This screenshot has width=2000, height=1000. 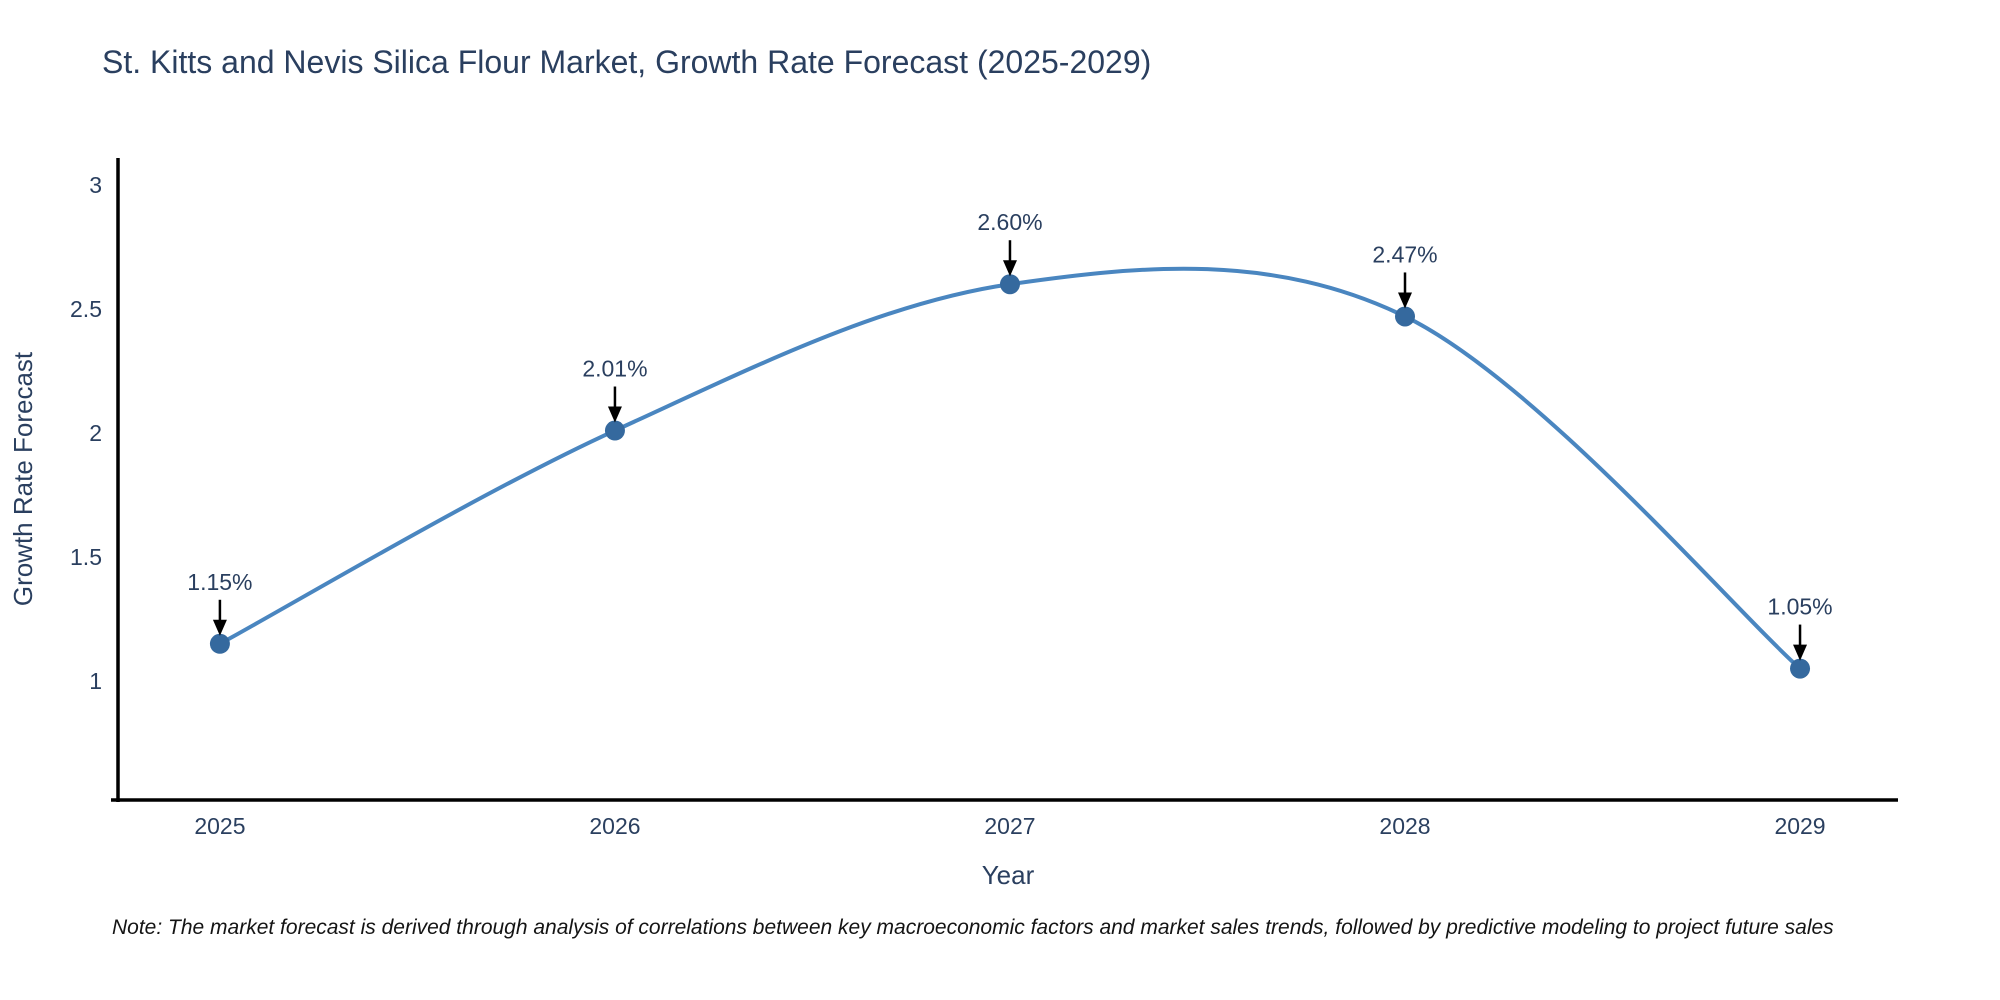 What do you see at coordinates (95, 185) in the screenshot?
I see `y-tick-label-3: 3` at bounding box center [95, 185].